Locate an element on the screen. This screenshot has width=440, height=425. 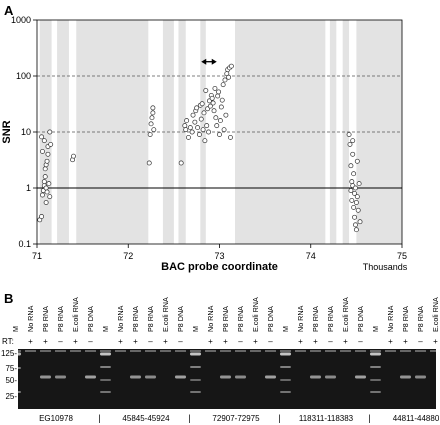
panel-b-label: B is located at coordinates (8, 298).